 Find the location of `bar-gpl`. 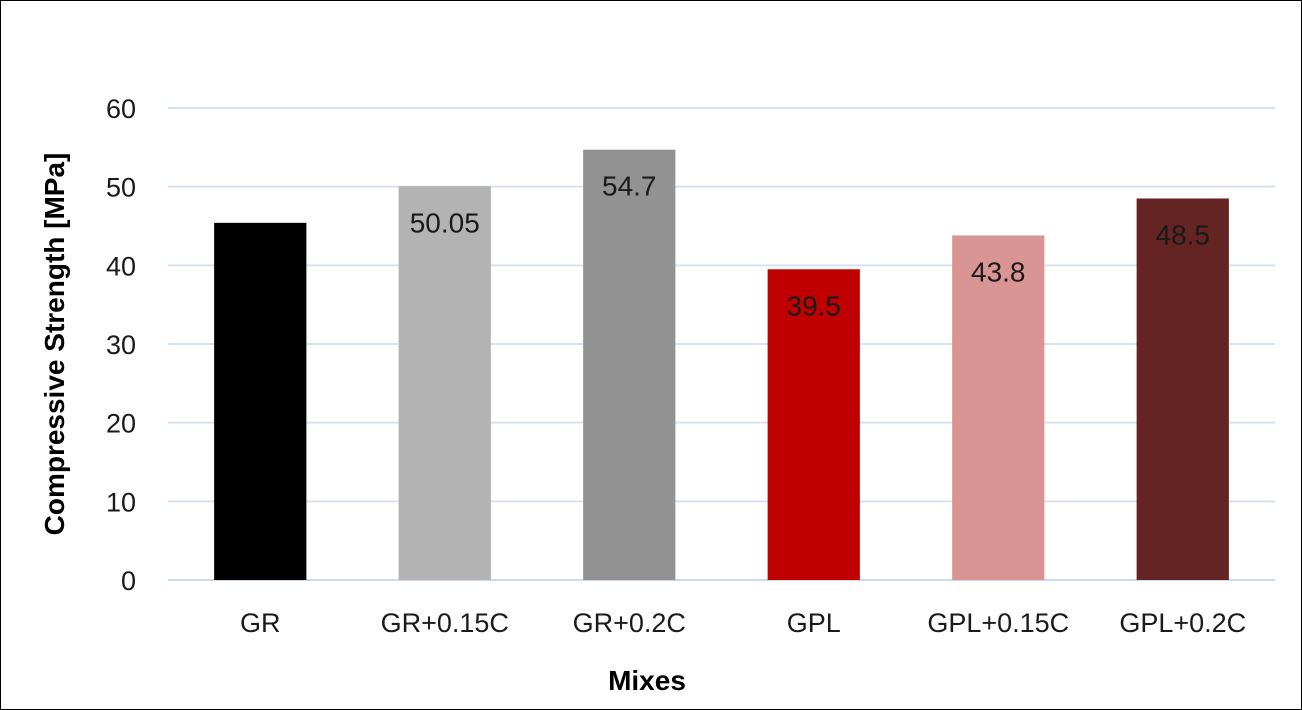

bar-gpl is located at coordinates (813, 424).